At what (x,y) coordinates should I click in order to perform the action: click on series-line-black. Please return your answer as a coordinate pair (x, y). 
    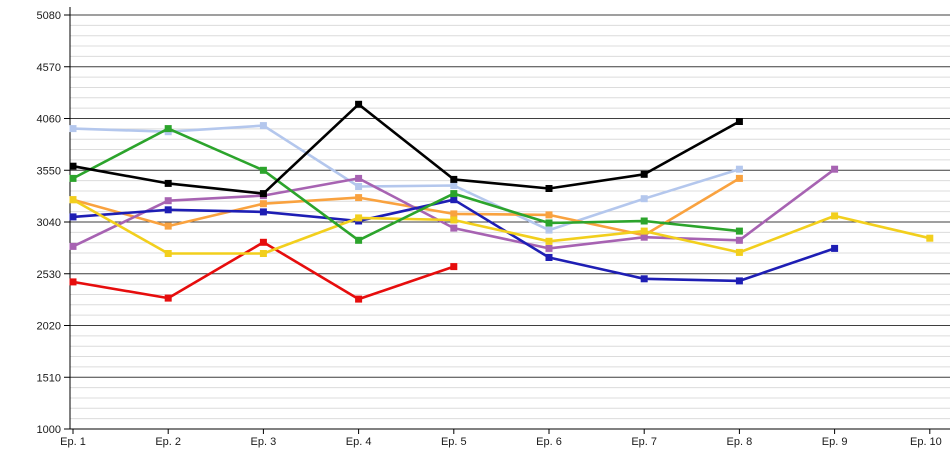
    Looking at the image, I should click on (406, 149).